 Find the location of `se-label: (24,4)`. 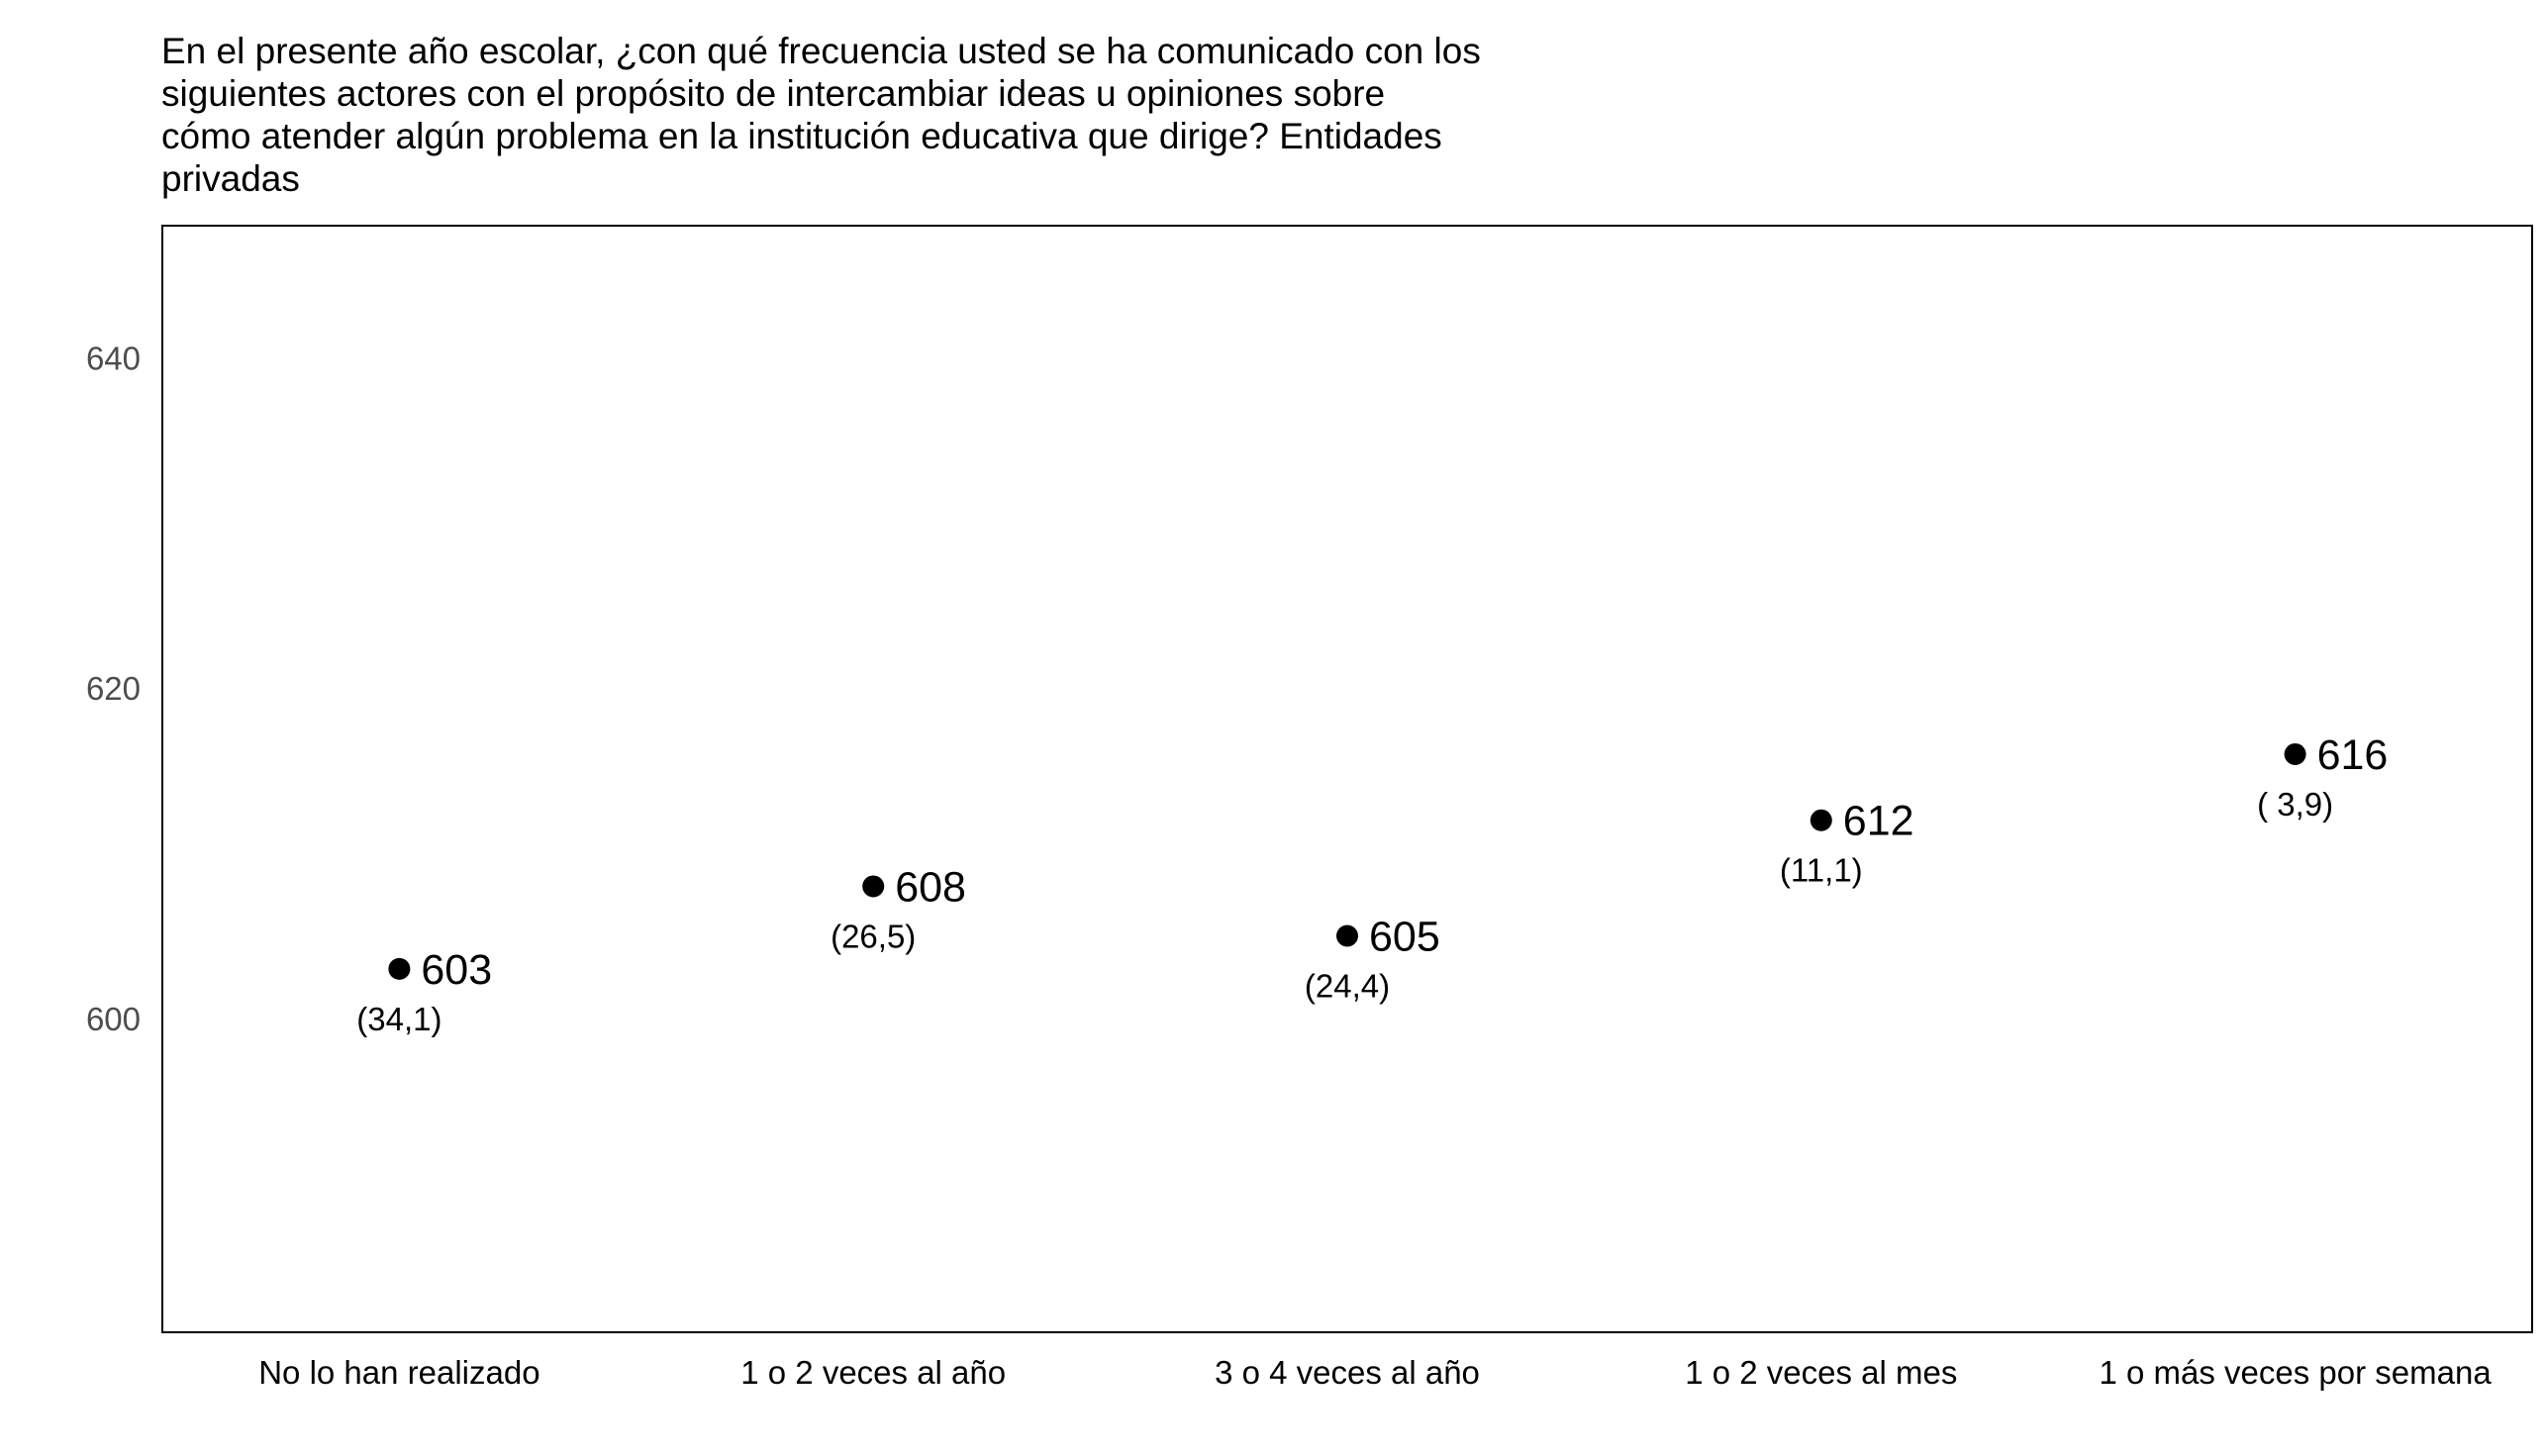

se-label: (24,4) is located at coordinates (1347, 987).